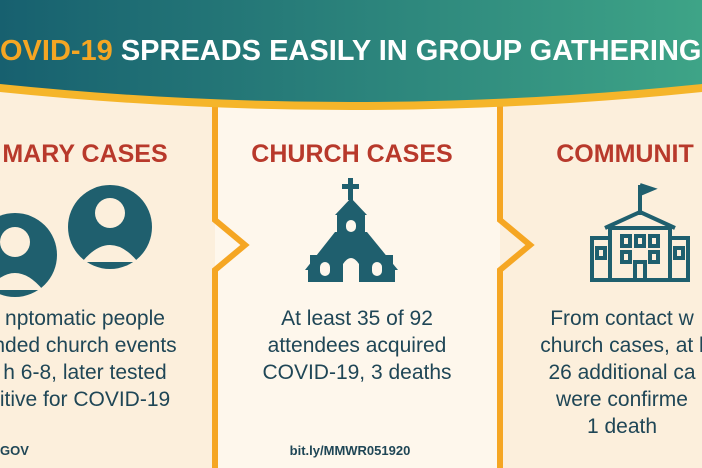 This screenshot has width=702, height=468. Describe the element at coordinates (622, 426) in the screenshot. I see `body-line: 1 death` at that location.